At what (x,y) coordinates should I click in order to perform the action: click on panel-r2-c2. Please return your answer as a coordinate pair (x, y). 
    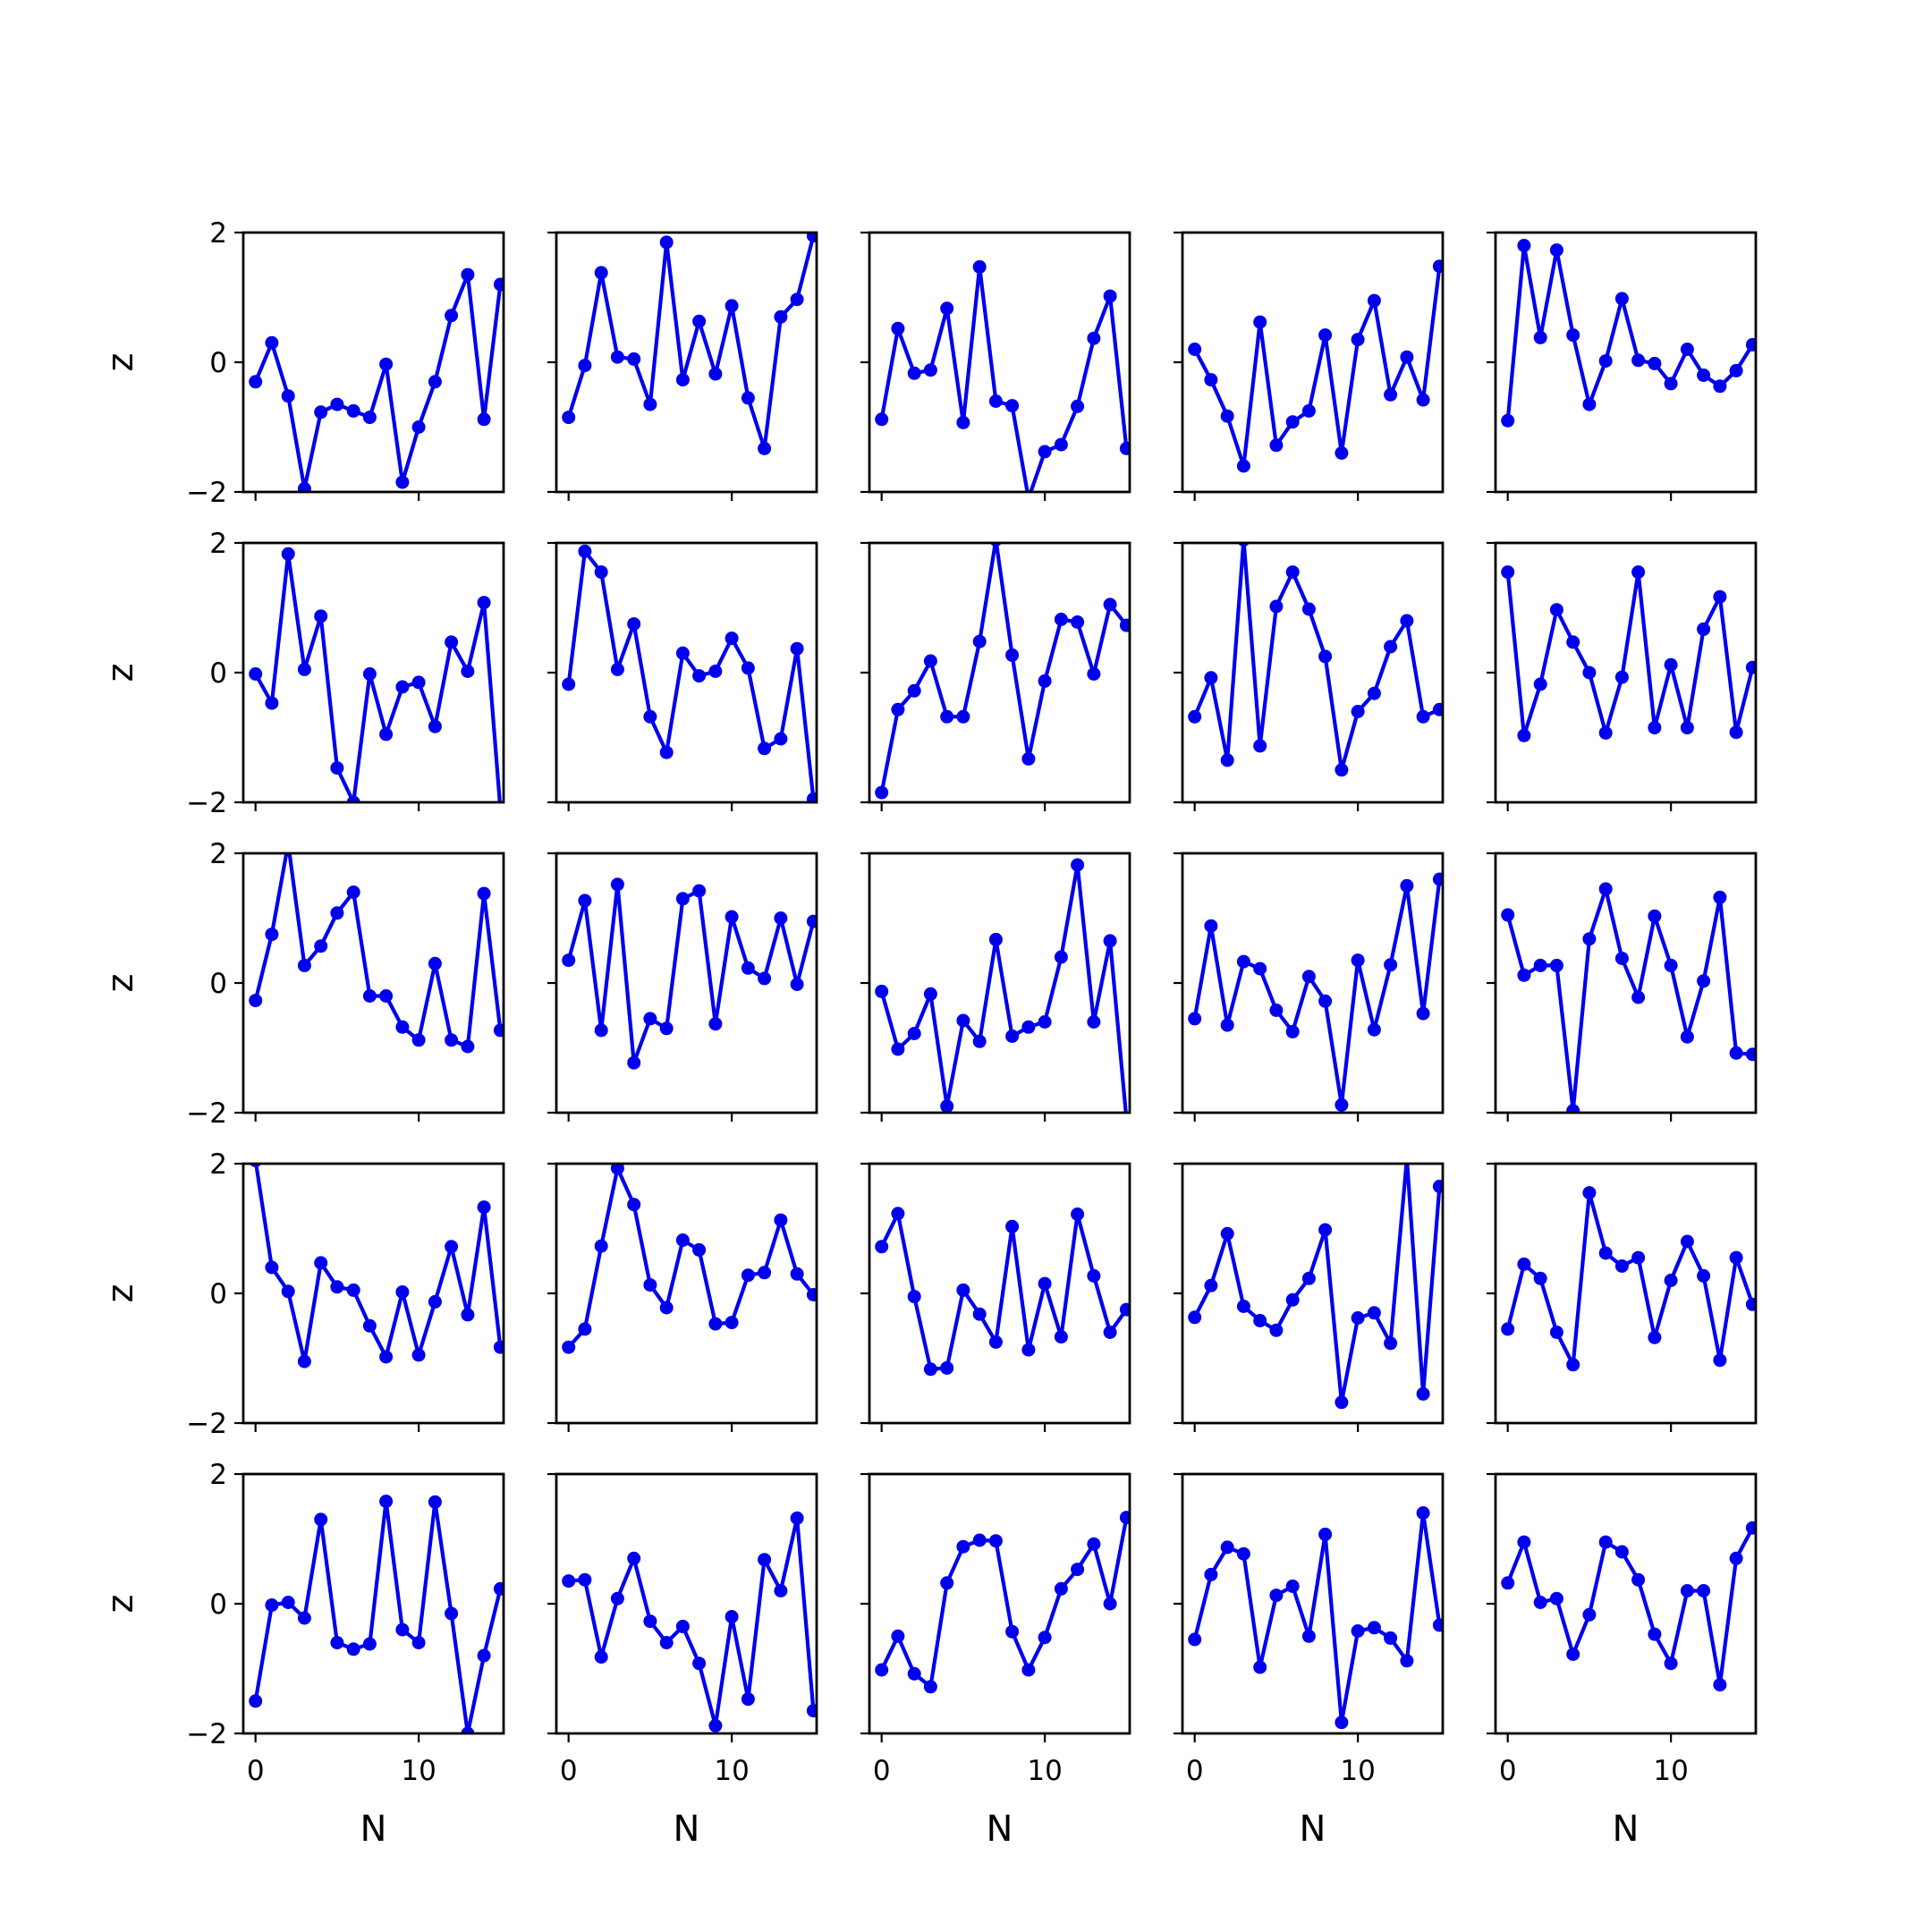
    Looking at the image, I should click on (682, 676).